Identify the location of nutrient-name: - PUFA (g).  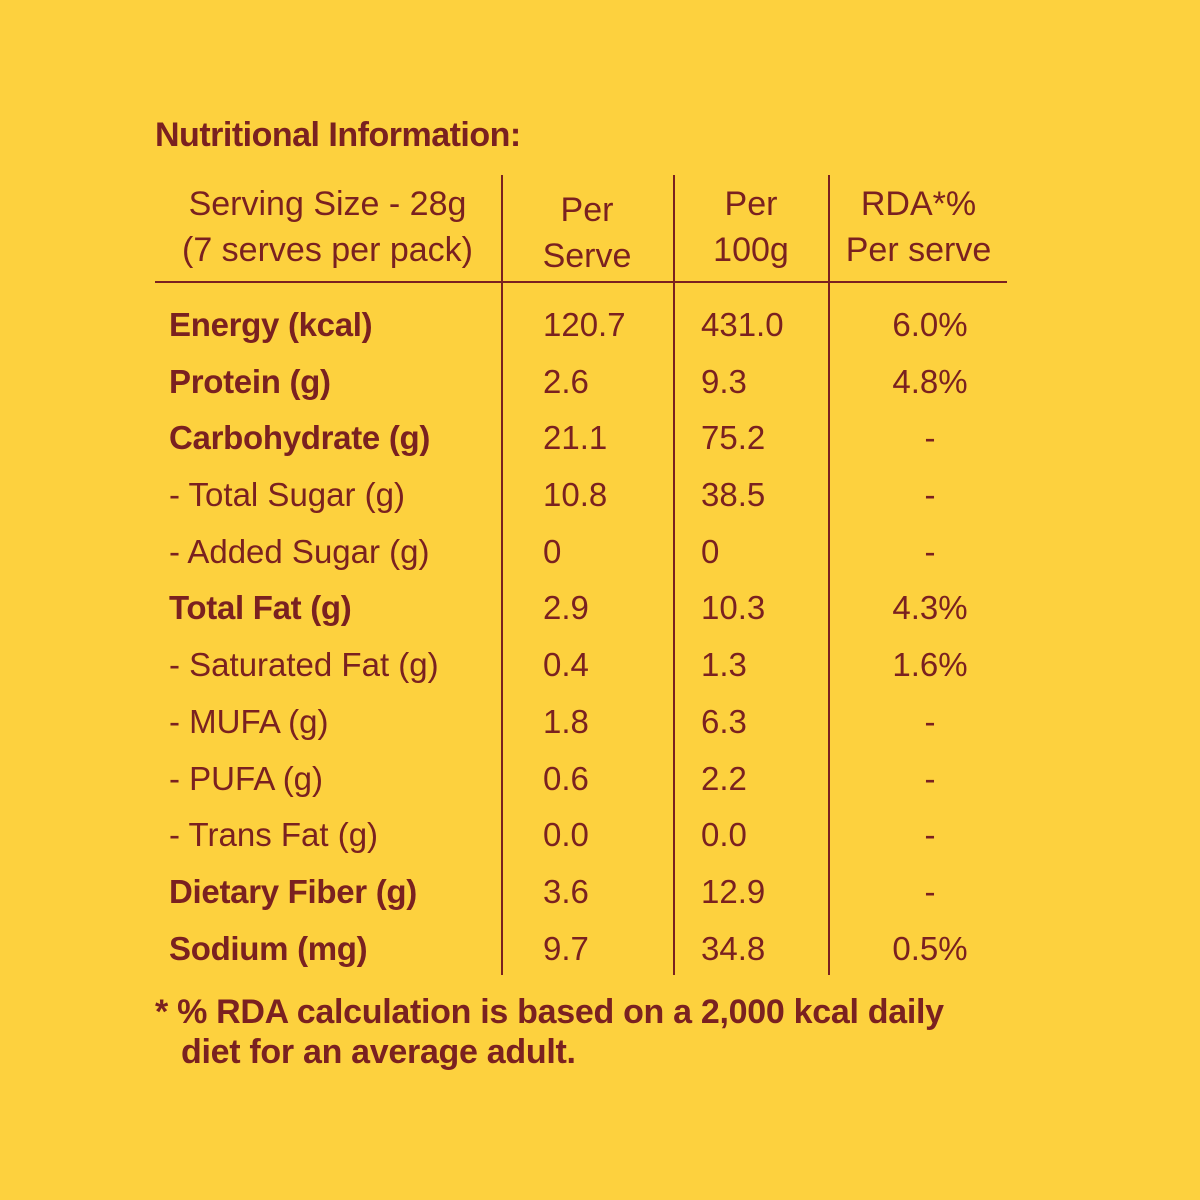
(246, 778).